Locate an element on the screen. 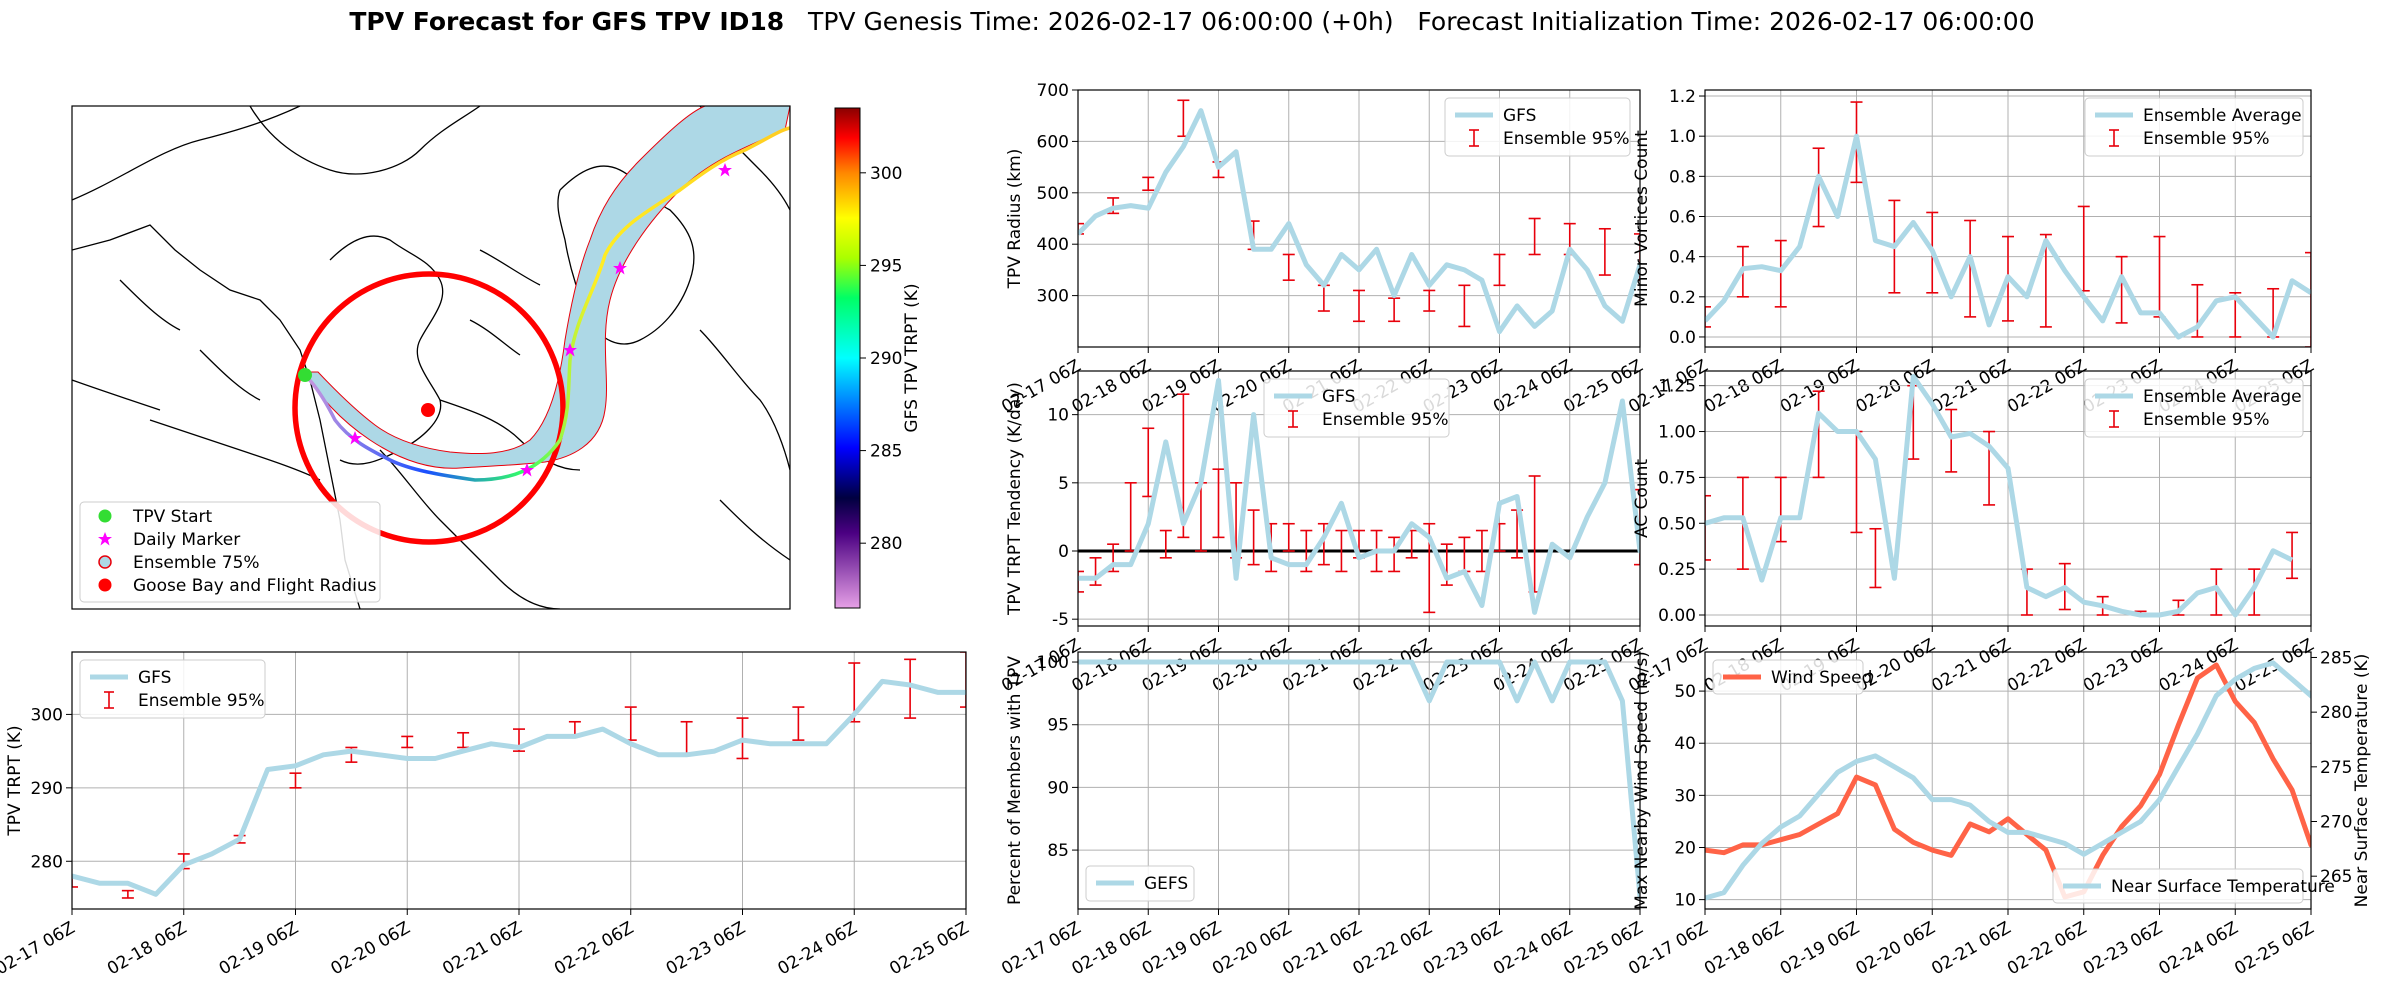 The image size is (2384, 982). x-tick-label: 02-17 06Z is located at coordinates (1041, 948).